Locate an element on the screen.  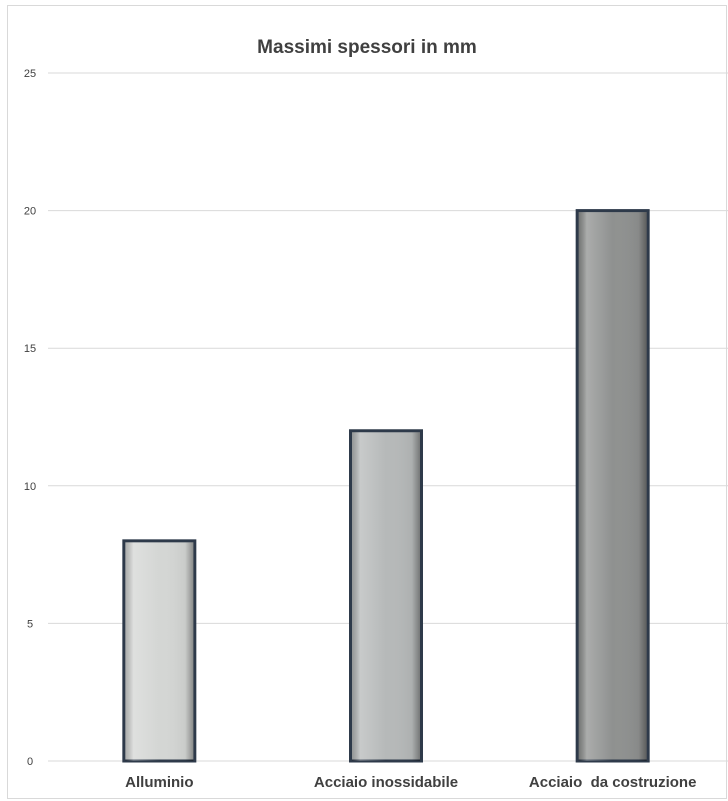
x-tick-label: Acciaio inossidabile is located at coordinates (386, 782).